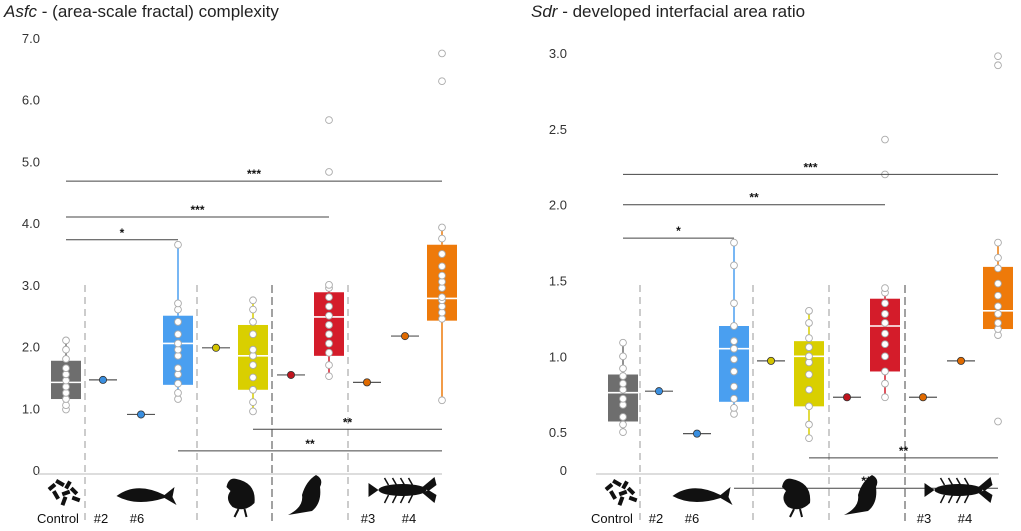 The image size is (1021, 531). What do you see at coordinates (692, 518) in the screenshot?
I see `x-group-label: #6` at bounding box center [692, 518].